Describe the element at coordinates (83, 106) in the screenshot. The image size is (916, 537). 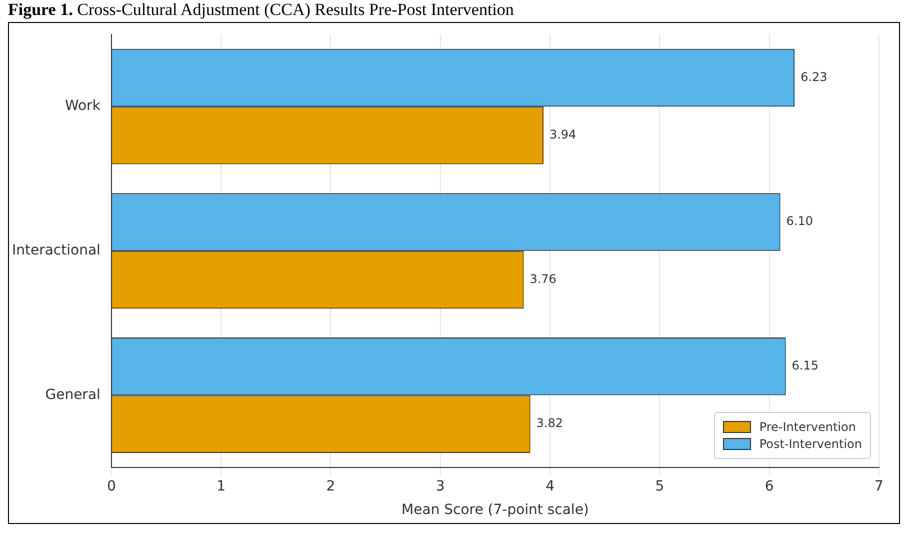
I see `y-tick-label: Work` at that location.